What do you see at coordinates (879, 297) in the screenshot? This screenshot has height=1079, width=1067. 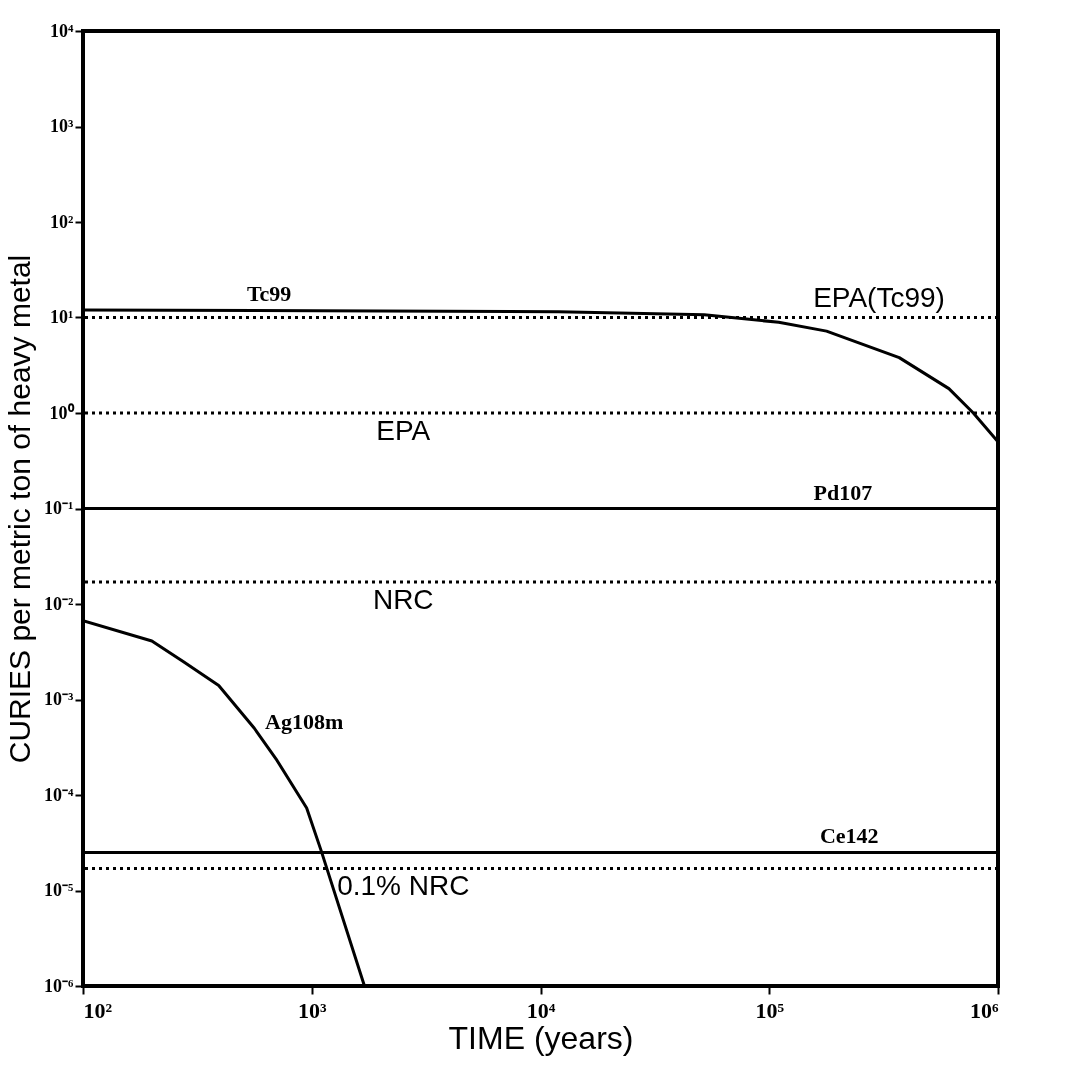 I see `ref-line-label: EPA(Tc99)` at bounding box center [879, 297].